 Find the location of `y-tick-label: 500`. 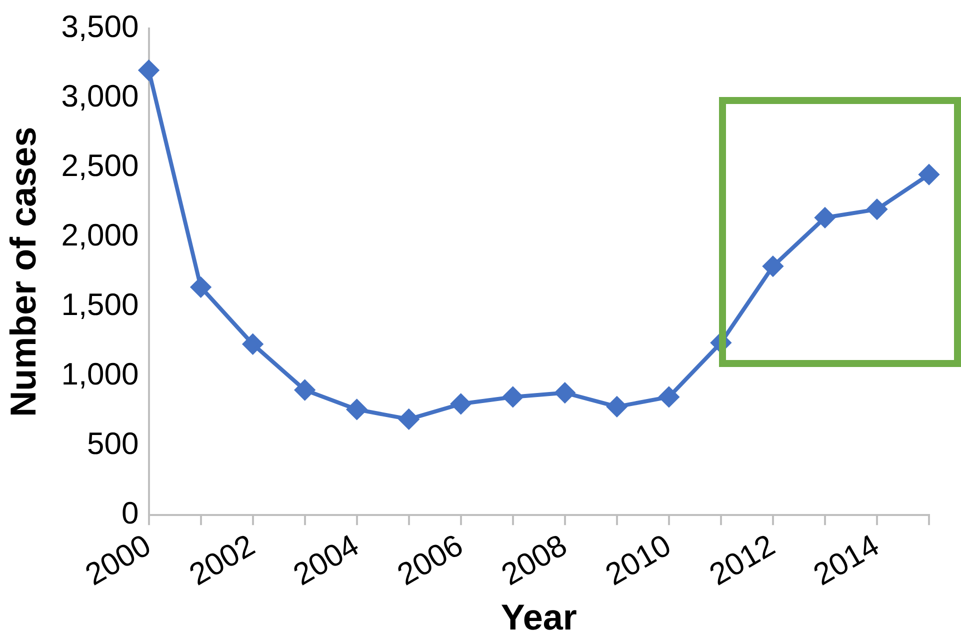

y-tick-label: 500 is located at coordinates (113, 444).